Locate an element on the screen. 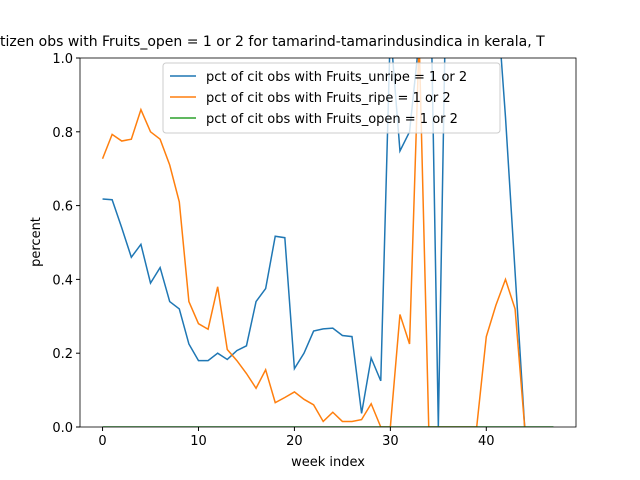 This screenshot has height=480, width=640. y-tick-label: 0.4 is located at coordinates (62, 280).